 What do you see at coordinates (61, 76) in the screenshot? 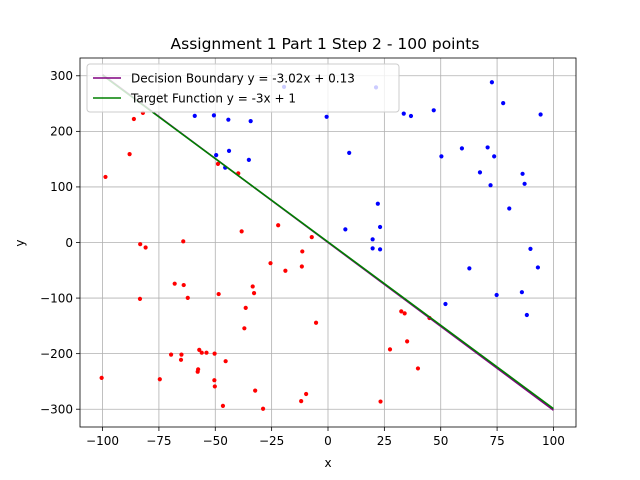
I see `y-tick-label: 300` at bounding box center [61, 76].